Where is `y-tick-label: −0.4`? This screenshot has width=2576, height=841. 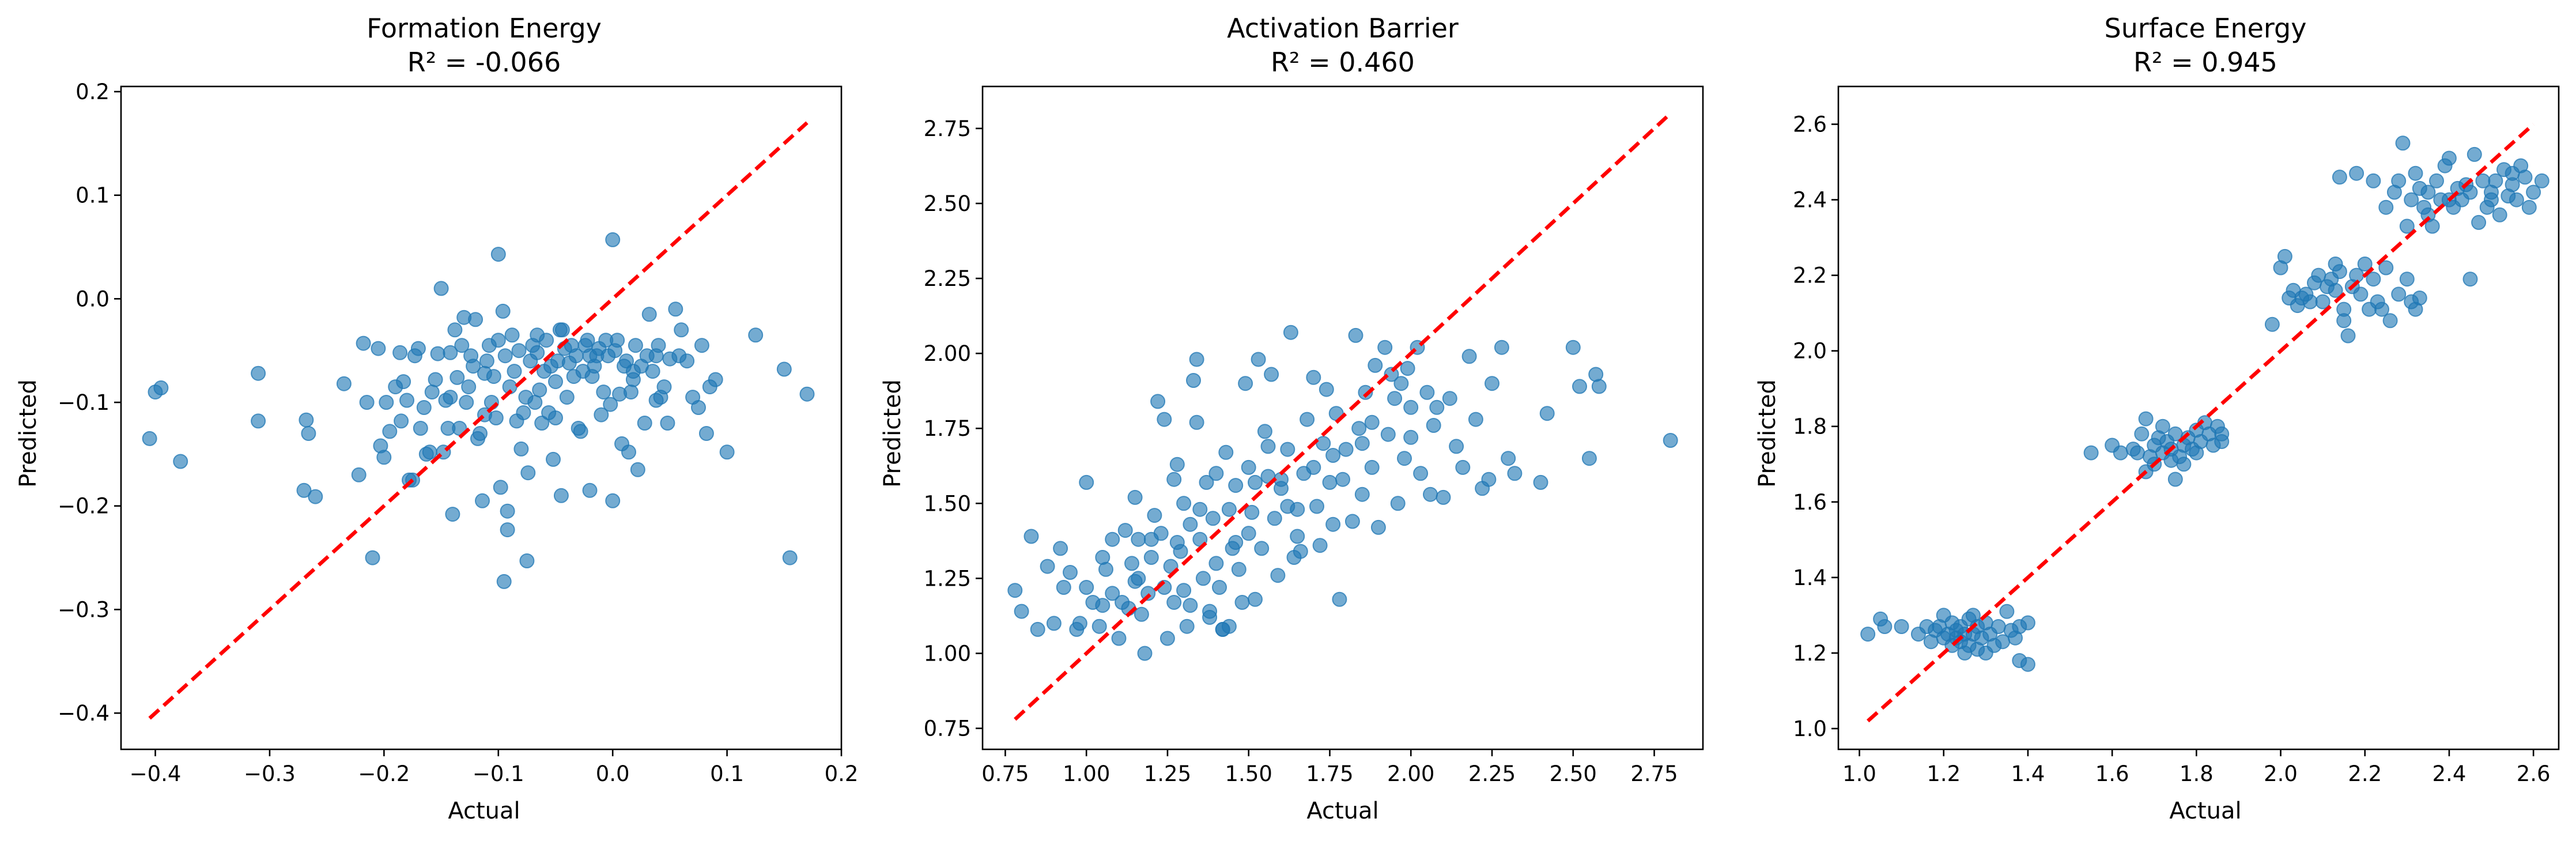 y-tick-label: −0.4 is located at coordinates (83, 714).